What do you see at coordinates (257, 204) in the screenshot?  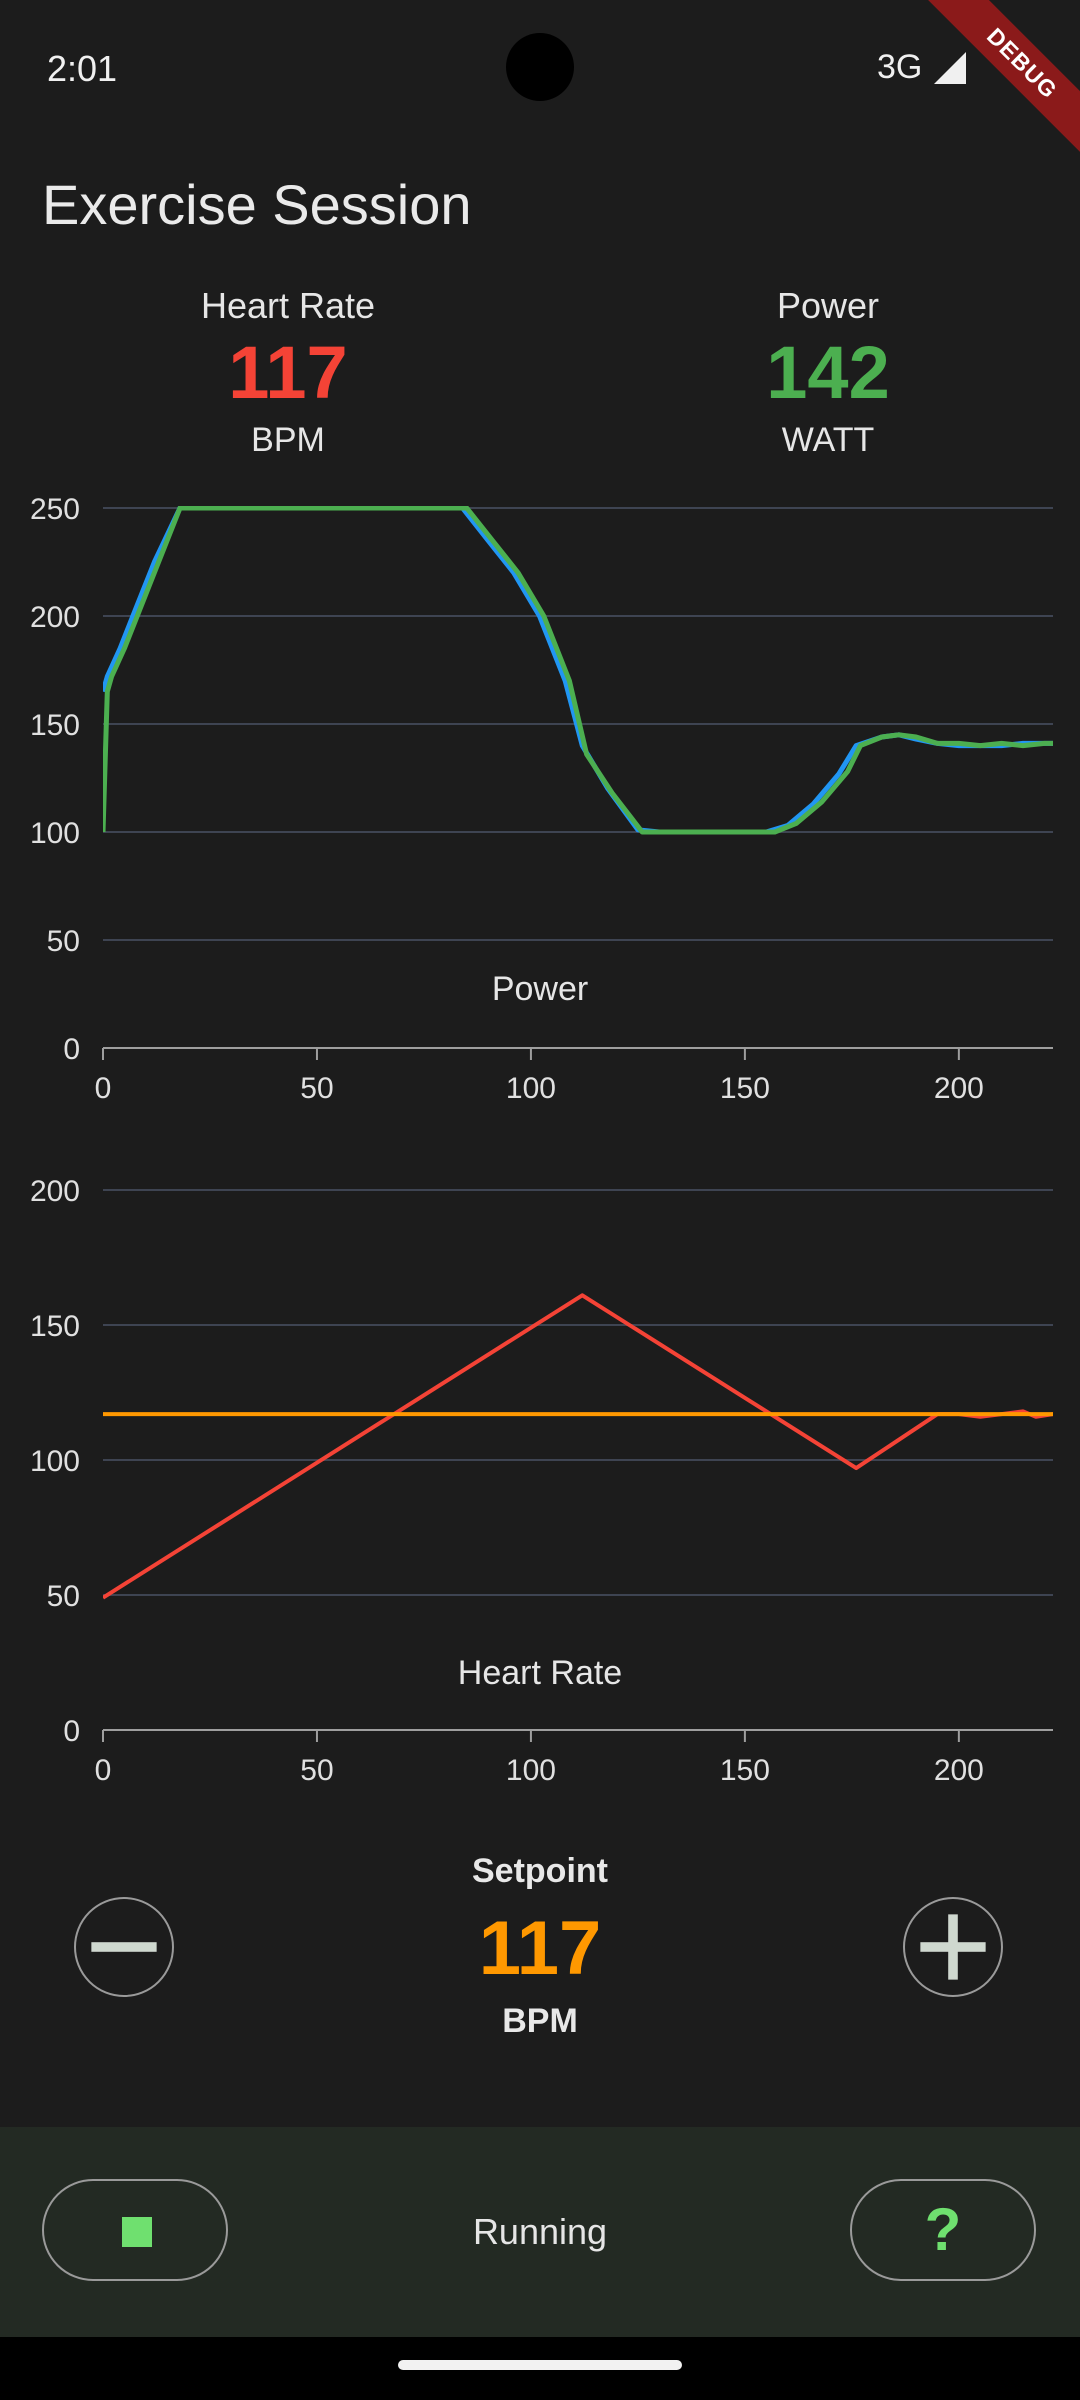 I see `page-title: Exercise Session` at bounding box center [257, 204].